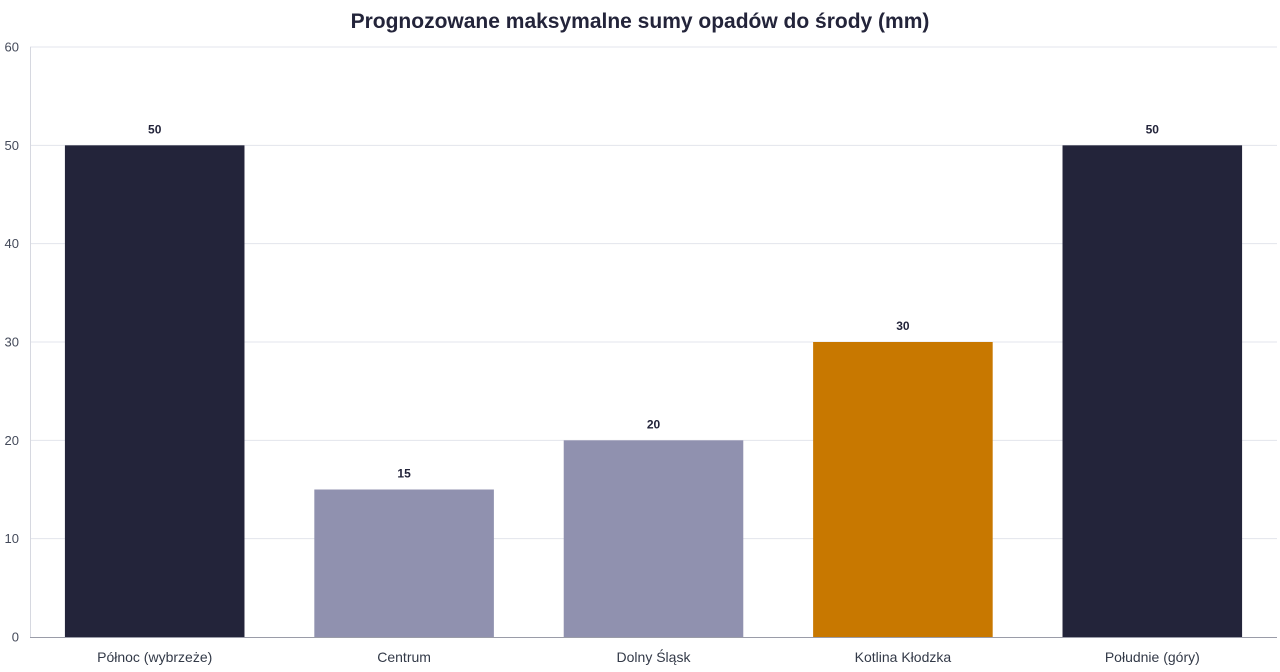 The height and width of the screenshot is (672, 1280). Describe the element at coordinates (154, 657) in the screenshot. I see `x-tick-label: Północ (wybrzeże)` at that location.